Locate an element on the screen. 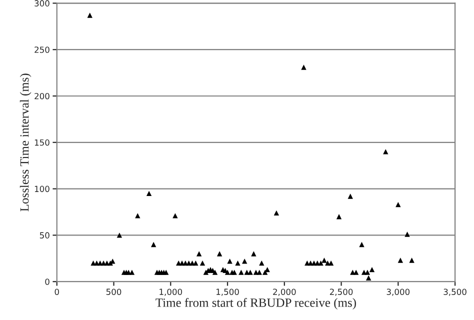 The height and width of the screenshot is (320, 474). x-tick-label: 2,500 is located at coordinates (341, 292).